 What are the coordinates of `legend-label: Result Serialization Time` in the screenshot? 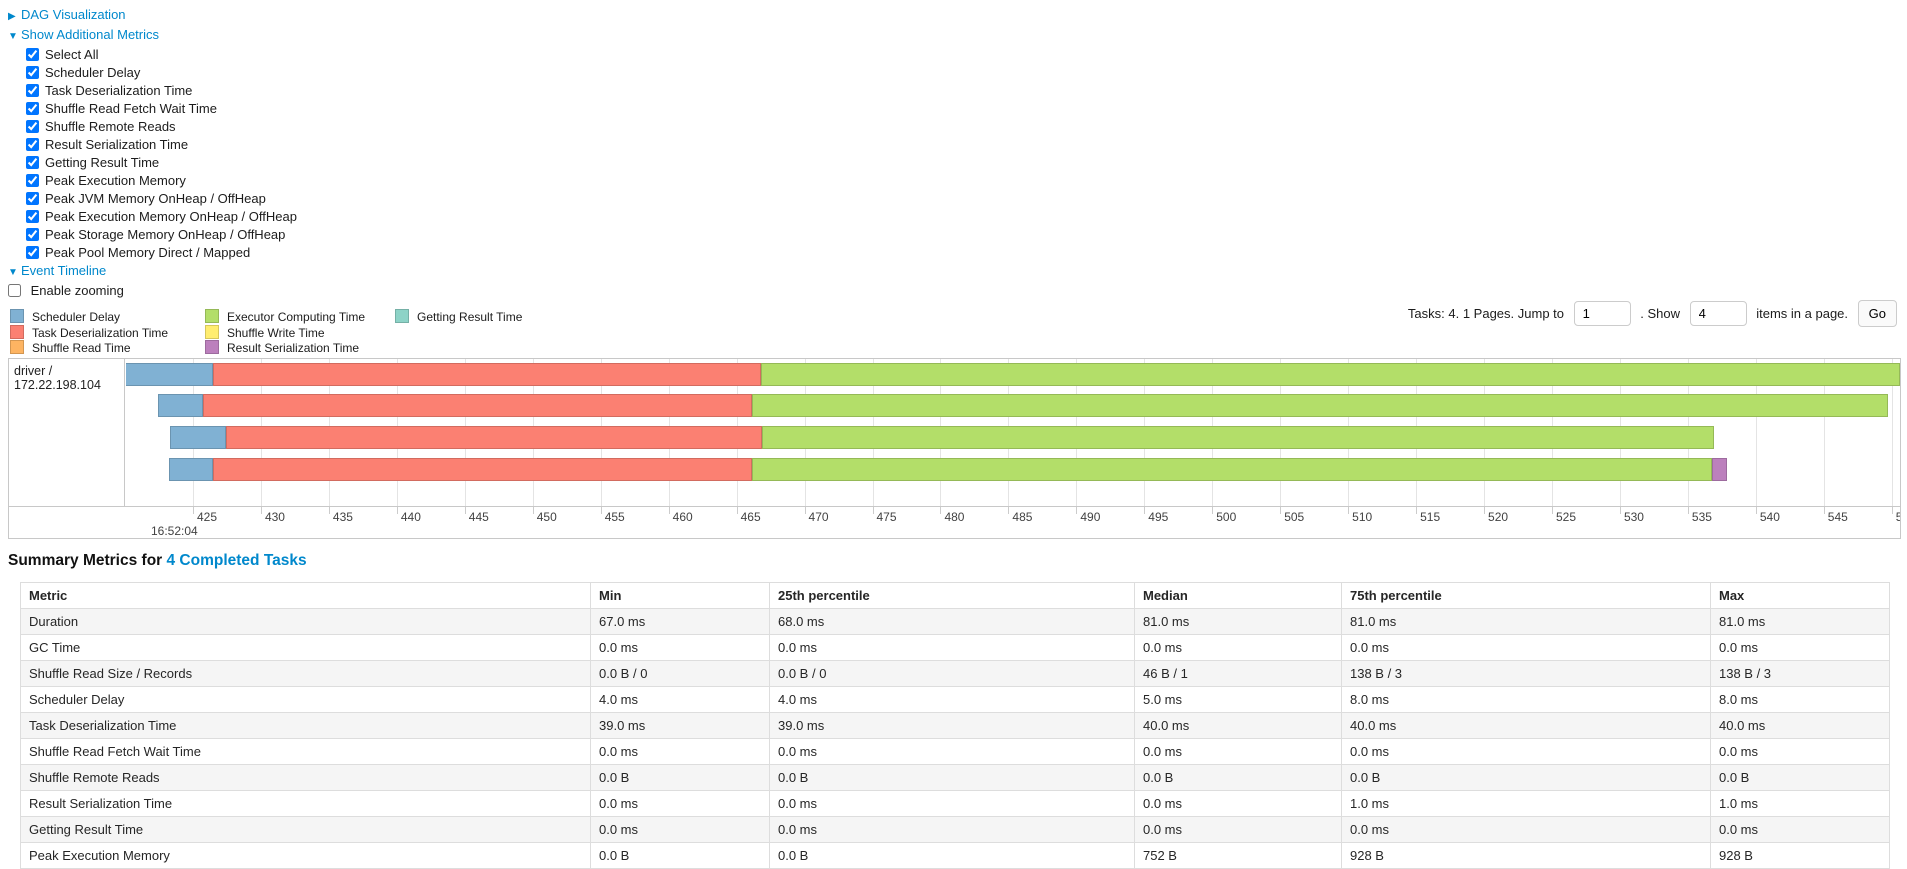 It's located at (293, 348).